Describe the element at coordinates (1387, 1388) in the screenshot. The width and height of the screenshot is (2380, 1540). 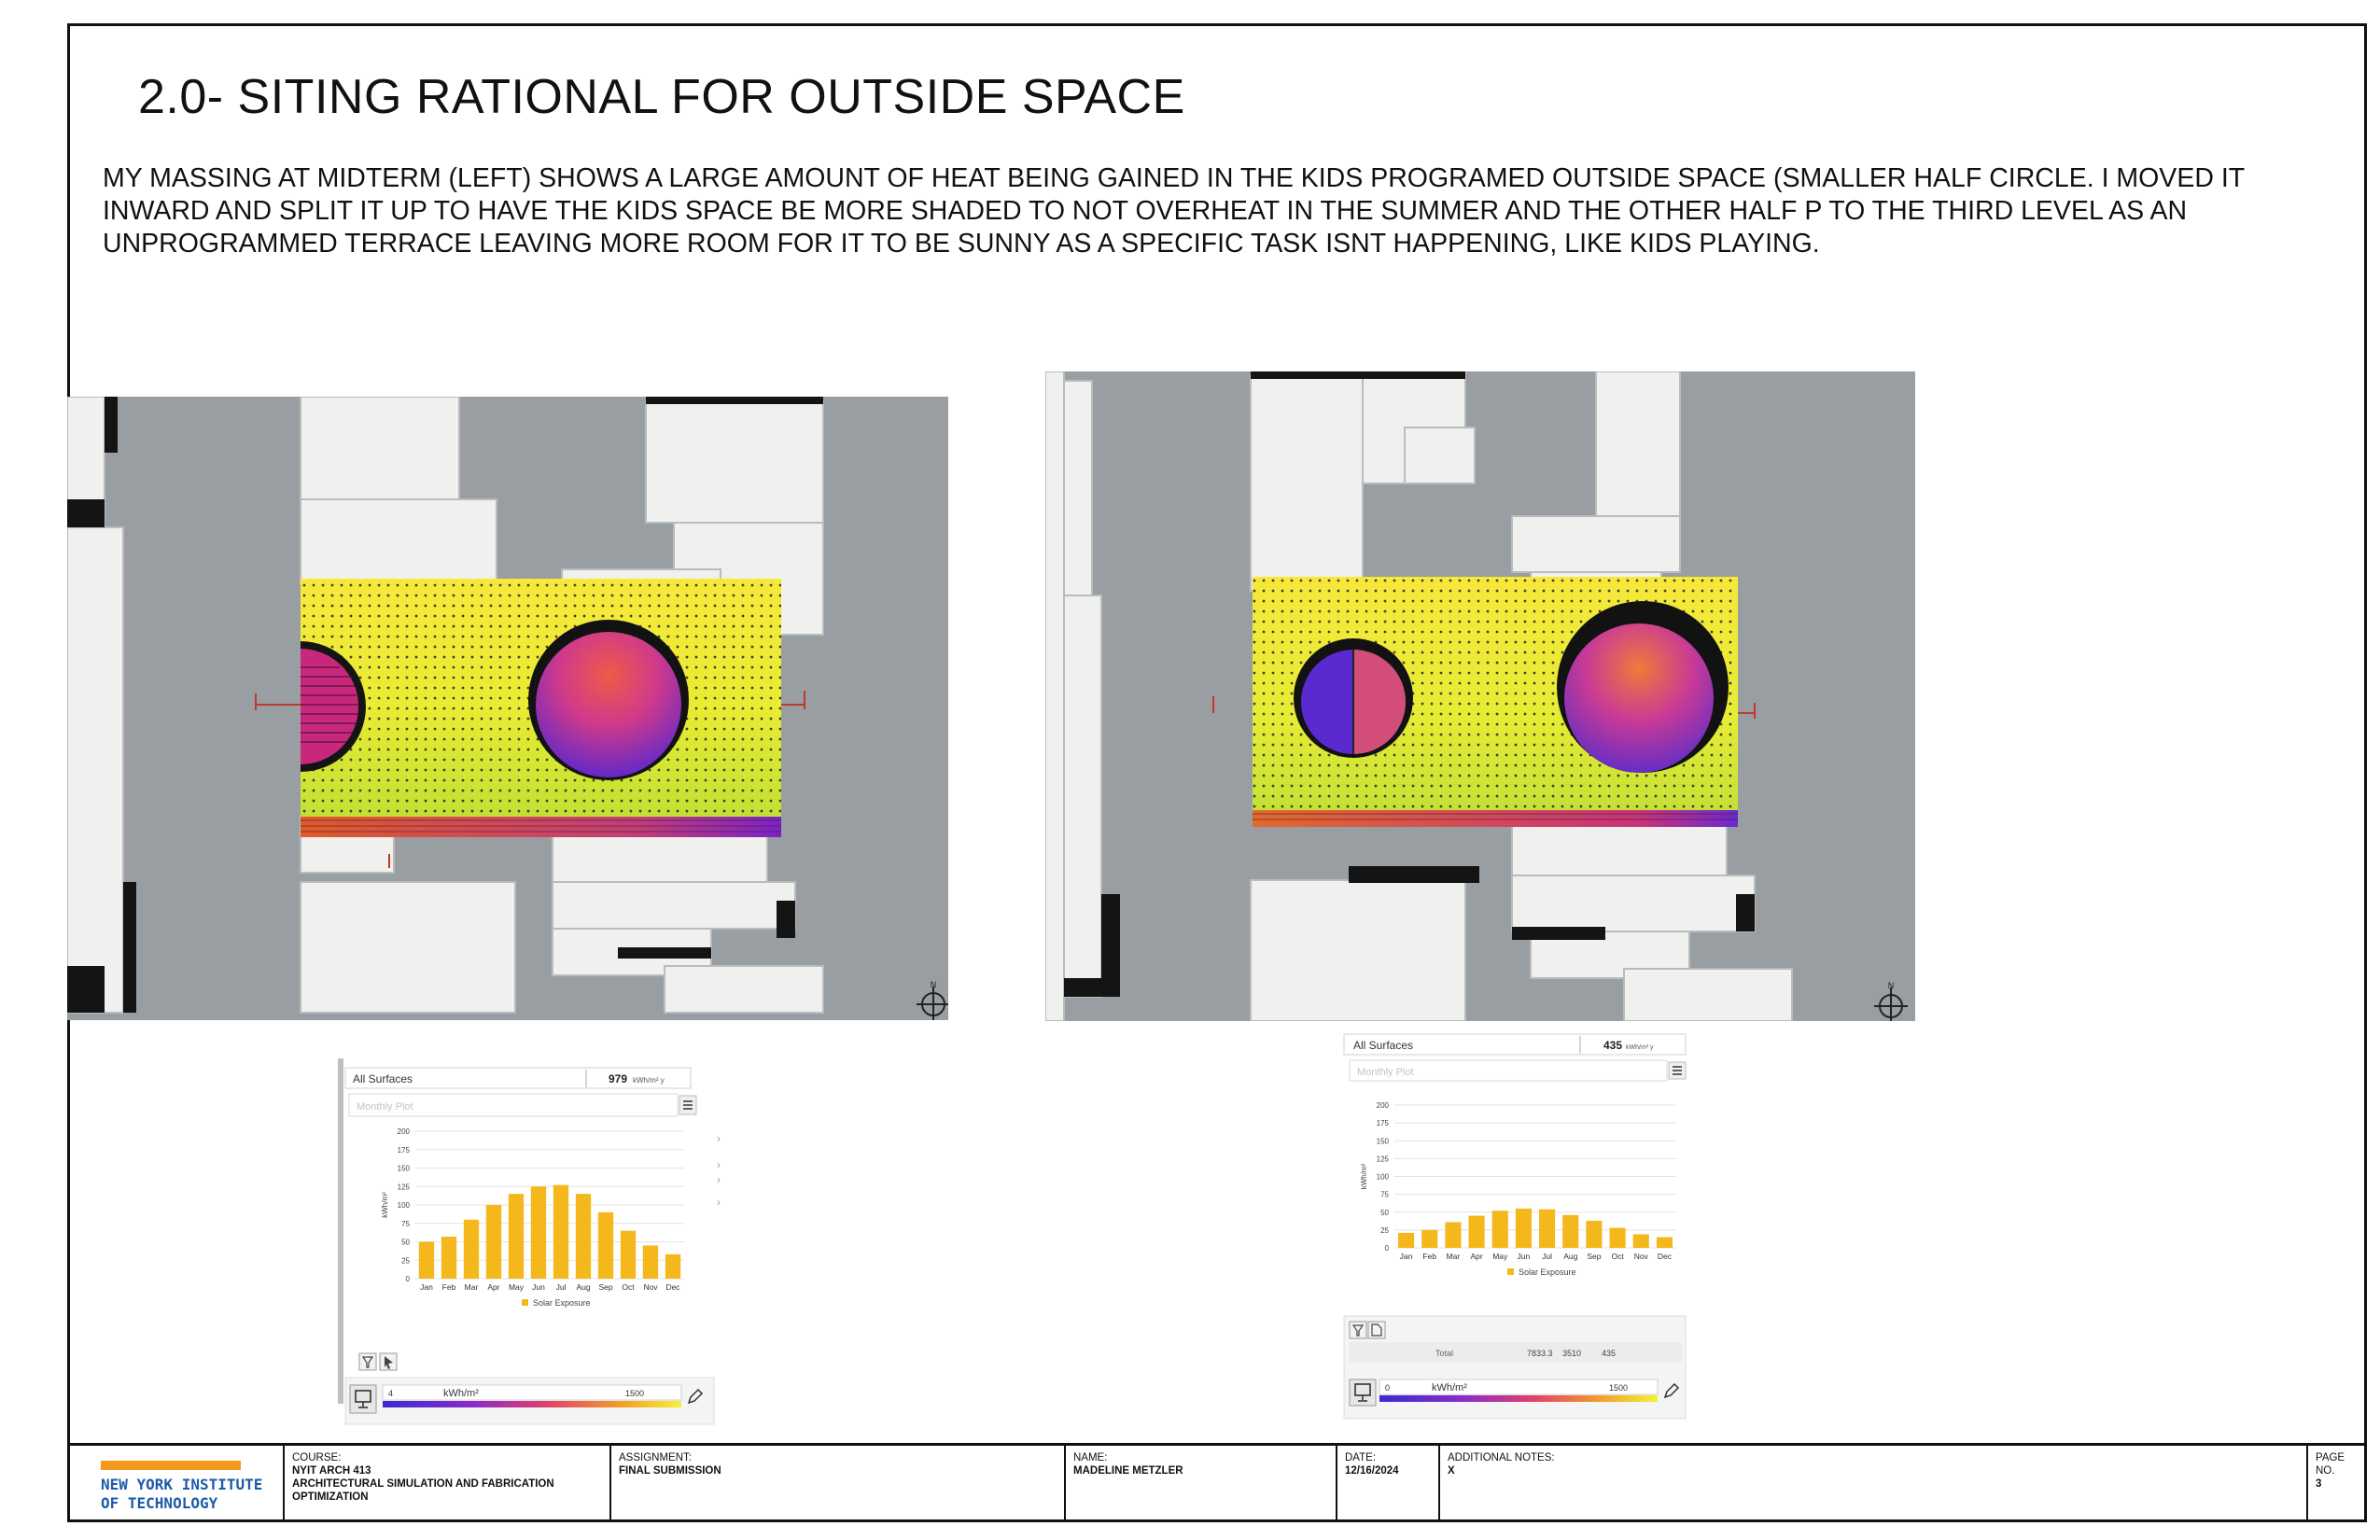
I see `legend-min: 0` at that location.